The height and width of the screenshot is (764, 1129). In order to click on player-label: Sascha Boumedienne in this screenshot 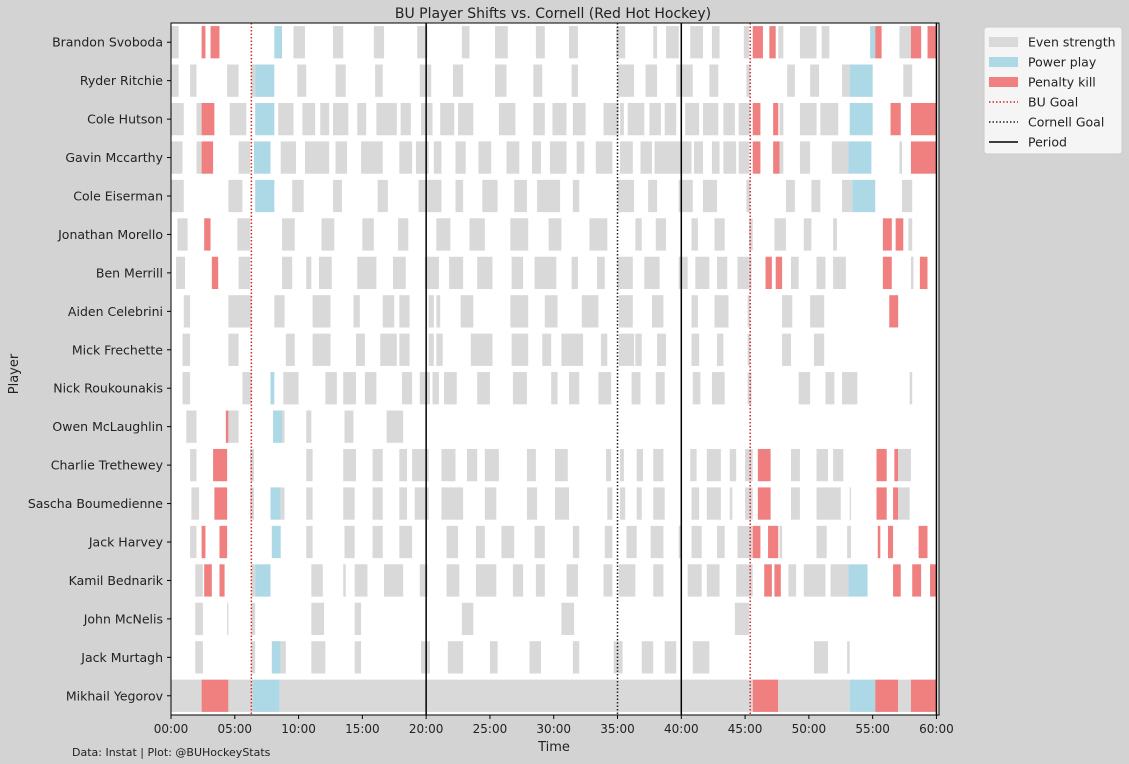, I will do `click(95, 503)`.